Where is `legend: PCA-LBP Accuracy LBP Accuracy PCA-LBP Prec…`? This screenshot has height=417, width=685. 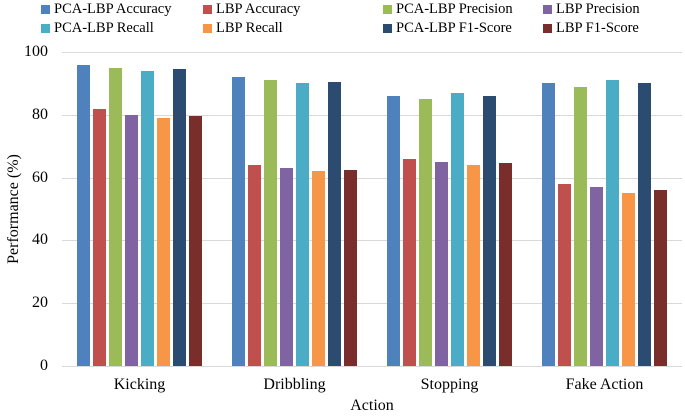 legend: PCA-LBP Accuracy LBP Accuracy PCA-LBP Prec… is located at coordinates (362, 18).